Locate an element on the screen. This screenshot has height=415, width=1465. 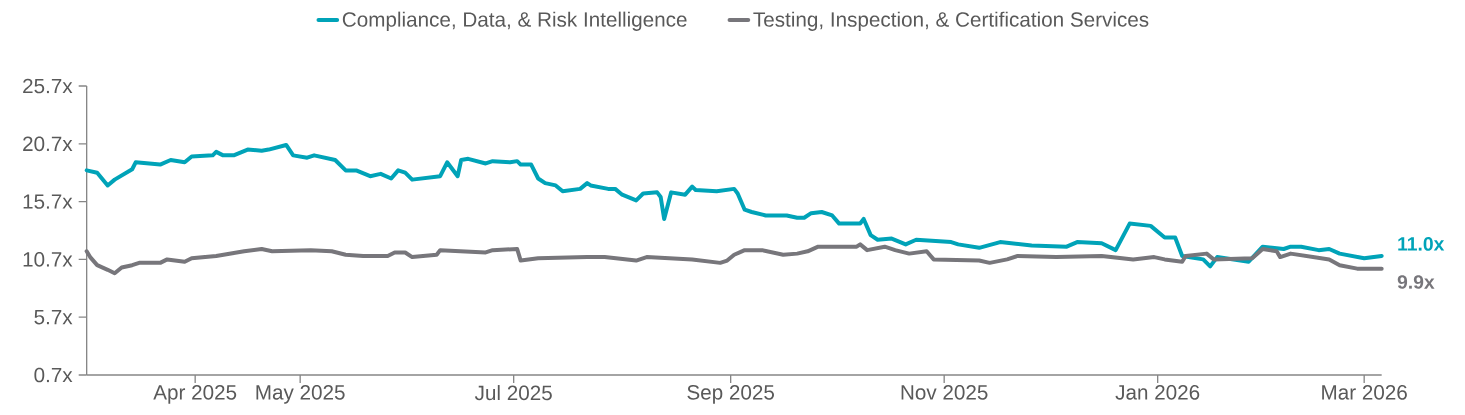
x-tick-label: Jan 2026 is located at coordinates (1157, 392).